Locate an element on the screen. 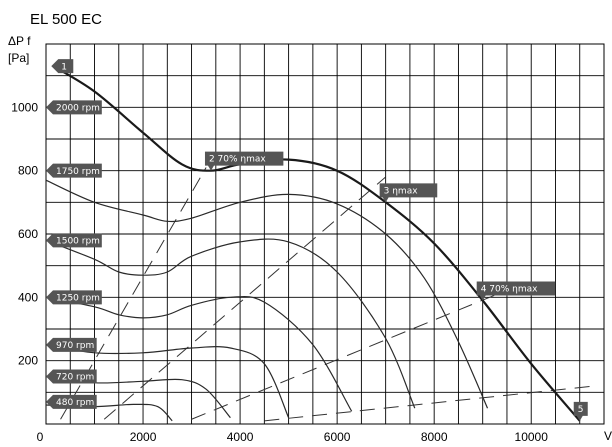 This screenshot has width=612, height=447. y-axis-label: ΔP f is located at coordinates (19, 41).